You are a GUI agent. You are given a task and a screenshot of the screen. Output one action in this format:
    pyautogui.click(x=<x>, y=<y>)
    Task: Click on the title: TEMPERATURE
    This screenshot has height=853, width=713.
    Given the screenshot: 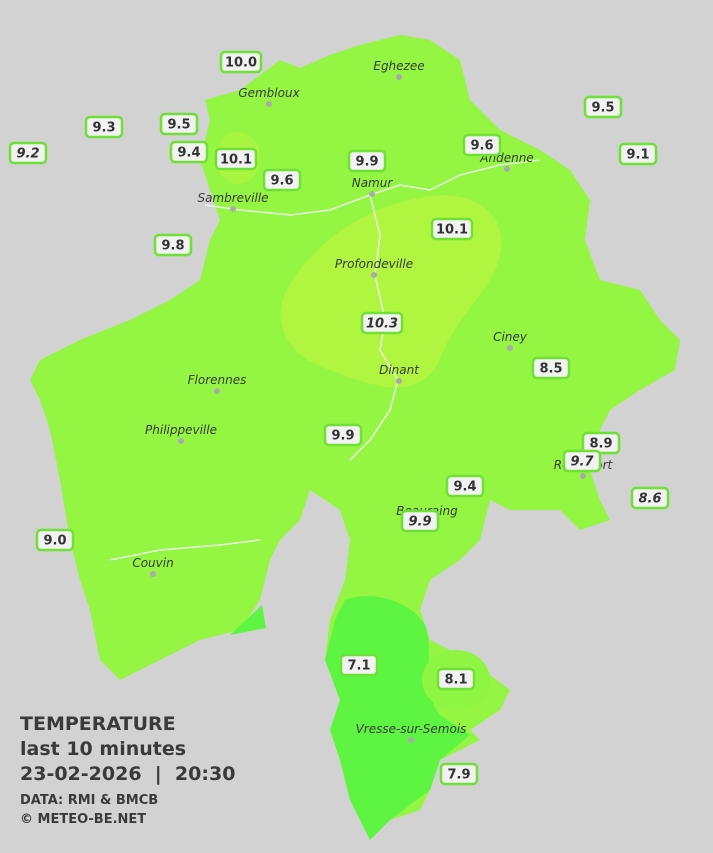 What is the action you would take?
    pyautogui.click(x=98, y=724)
    